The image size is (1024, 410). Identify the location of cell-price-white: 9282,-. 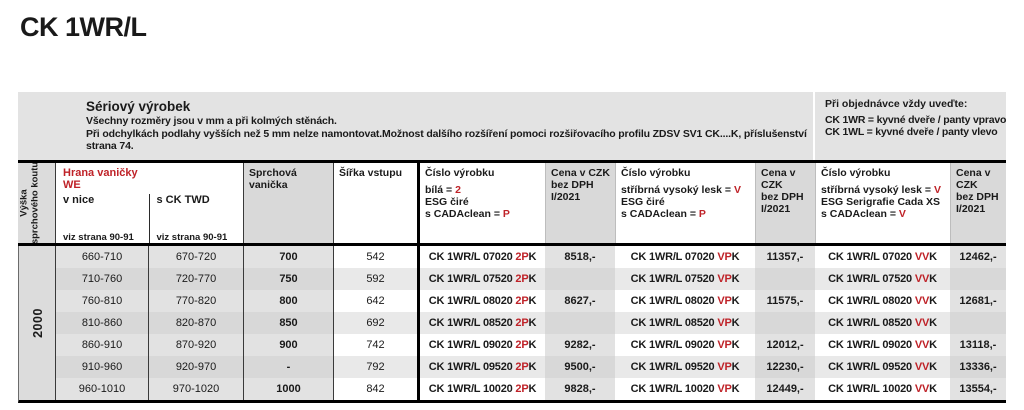
(580, 345).